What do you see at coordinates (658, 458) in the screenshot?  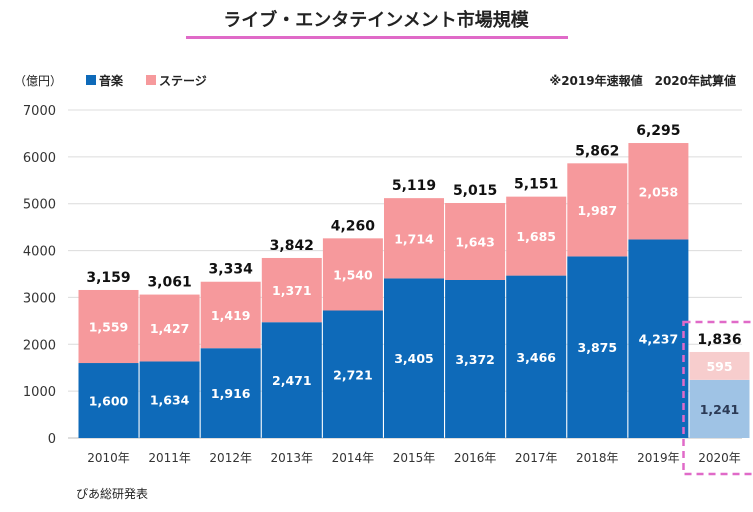 I see `x-tick-label: 2019年` at bounding box center [658, 458].